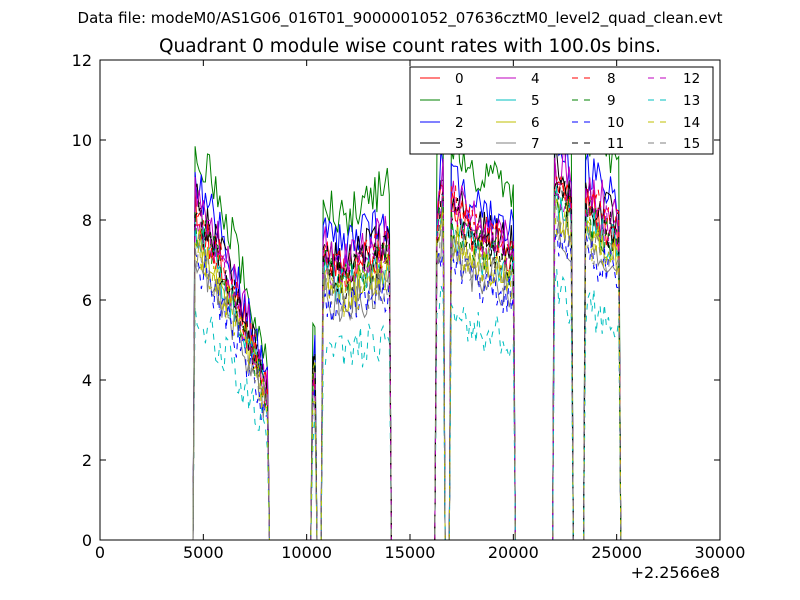  What do you see at coordinates (513, 552) in the screenshot?
I see `x-tick-label: 20000` at bounding box center [513, 552].